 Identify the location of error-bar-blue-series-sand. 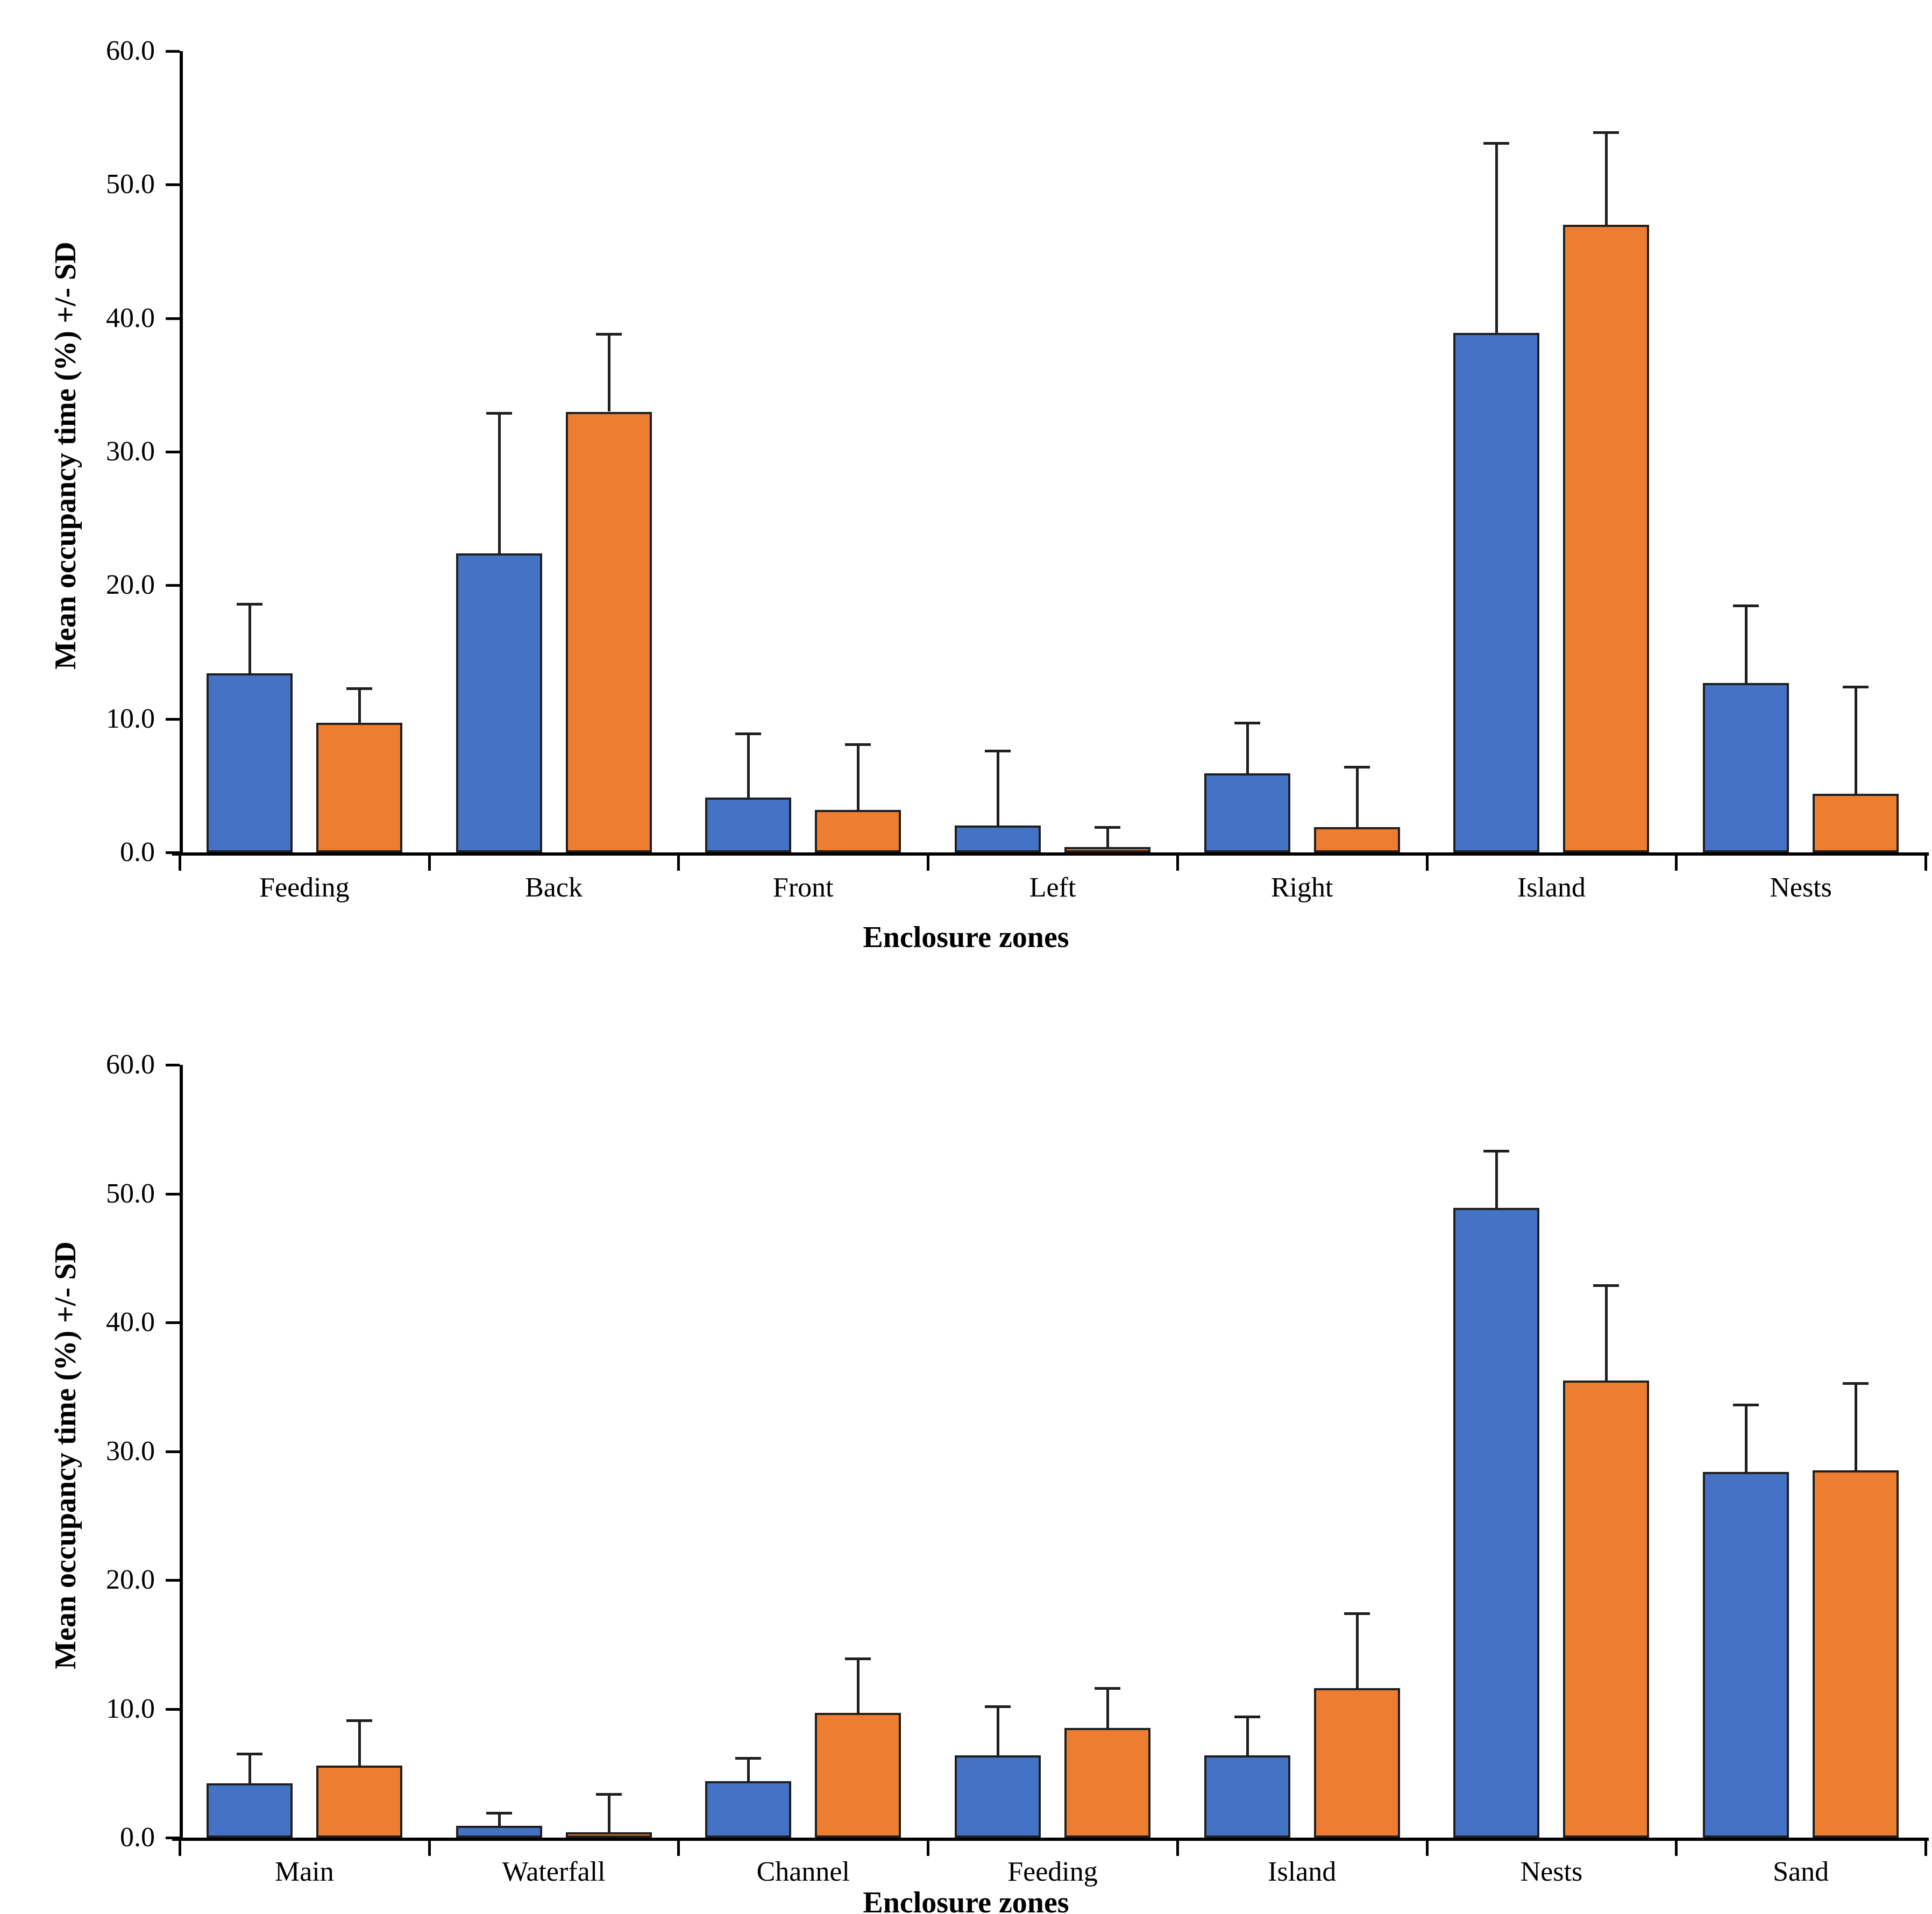
(1746, 1439).